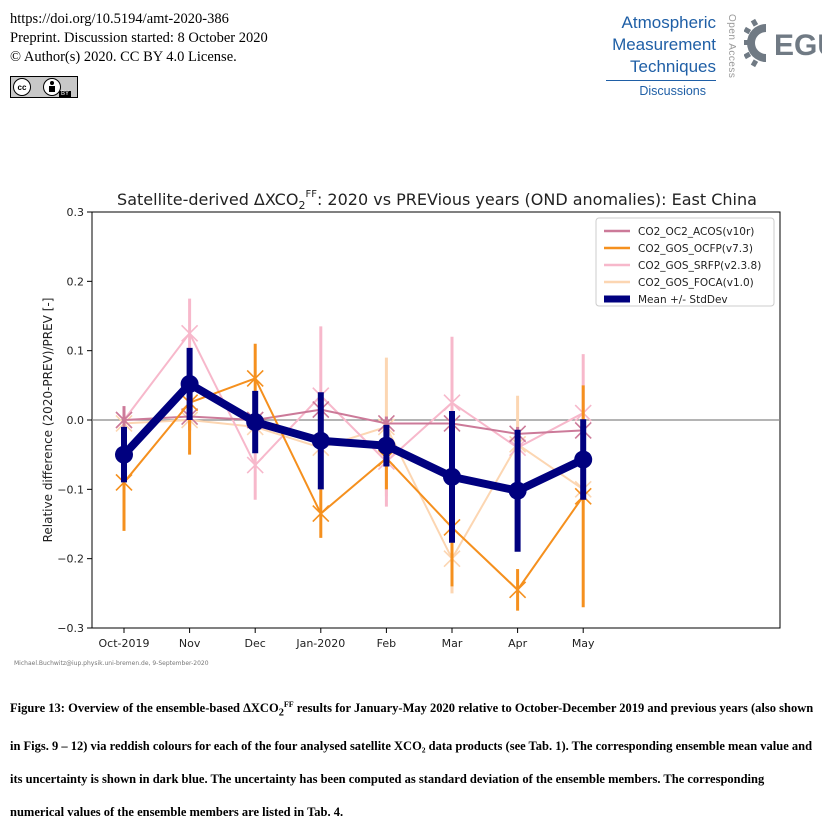 The height and width of the screenshot is (829, 828). I want to click on y-tick-label: 0.0, so click(76, 420).